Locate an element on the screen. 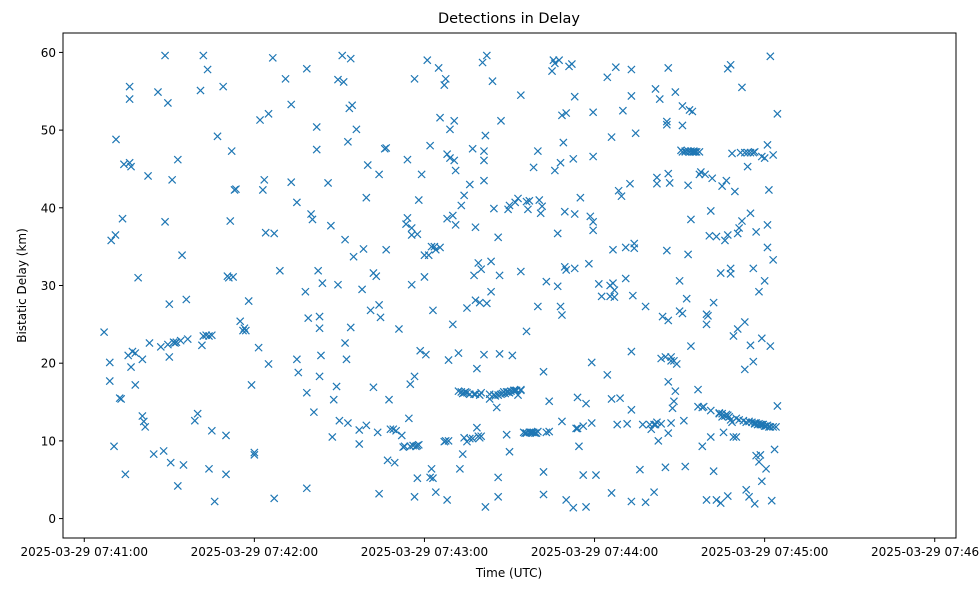 The image size is (979, 590). x-tick-label: 2025-03-29 07:46:00 is located at coordinates (925, 552).